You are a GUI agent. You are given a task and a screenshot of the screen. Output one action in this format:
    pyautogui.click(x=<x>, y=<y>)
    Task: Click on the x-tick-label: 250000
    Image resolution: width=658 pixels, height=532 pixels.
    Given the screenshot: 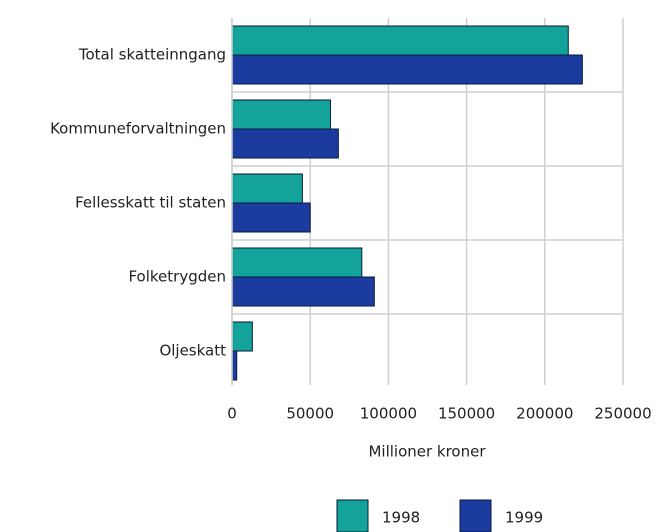 What is the action you would take?
    pyautogui.click(x=622, y=414)
    